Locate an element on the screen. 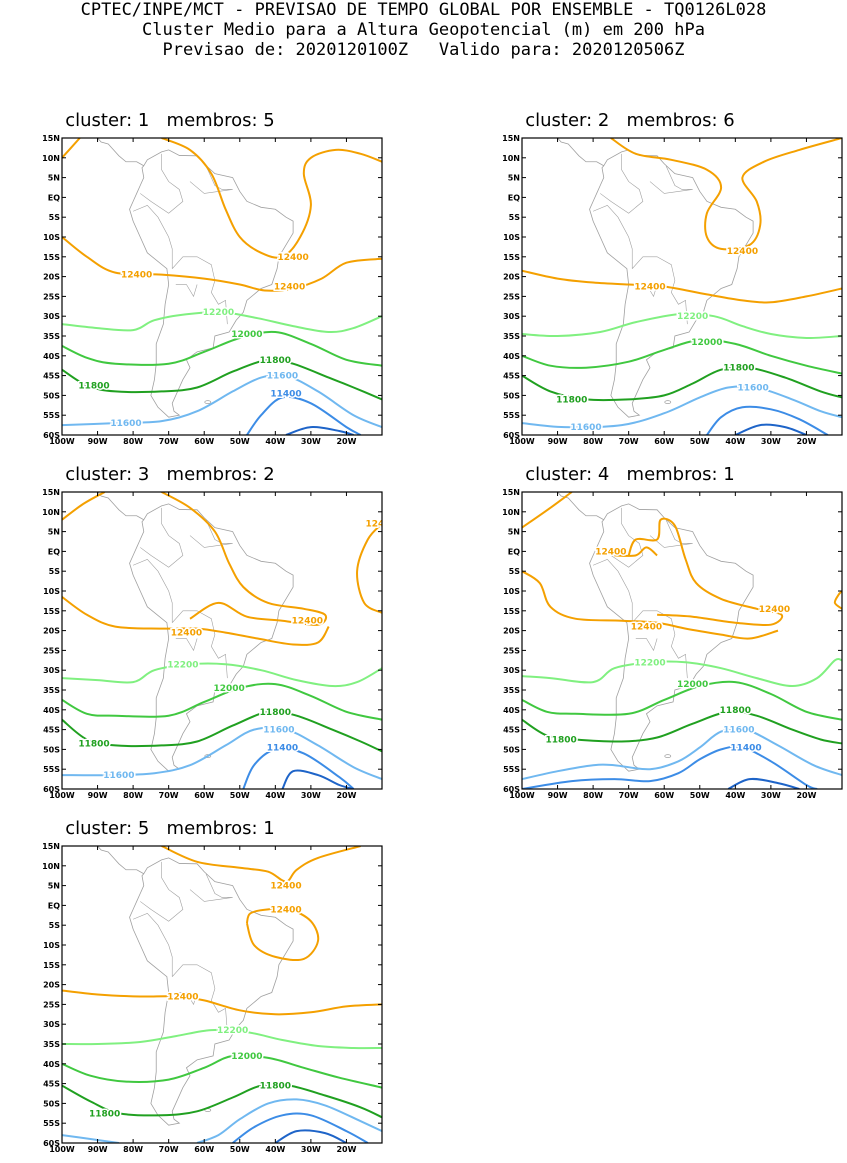  y-tick-label: 5N is located at coordinates (514, 532).